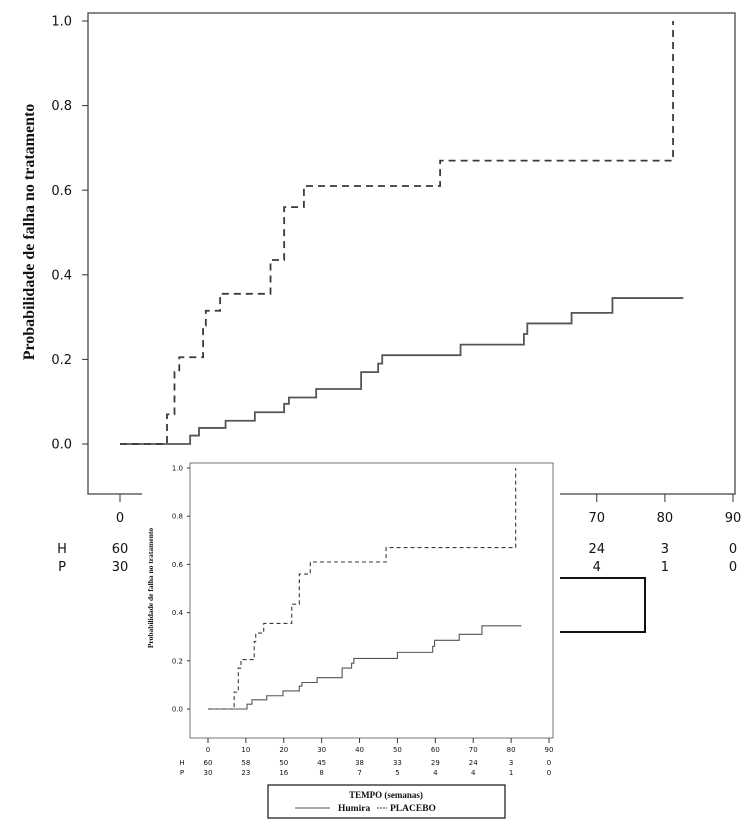 The image size is (750, 828). I want to click on legend-box, so click(386, 801).